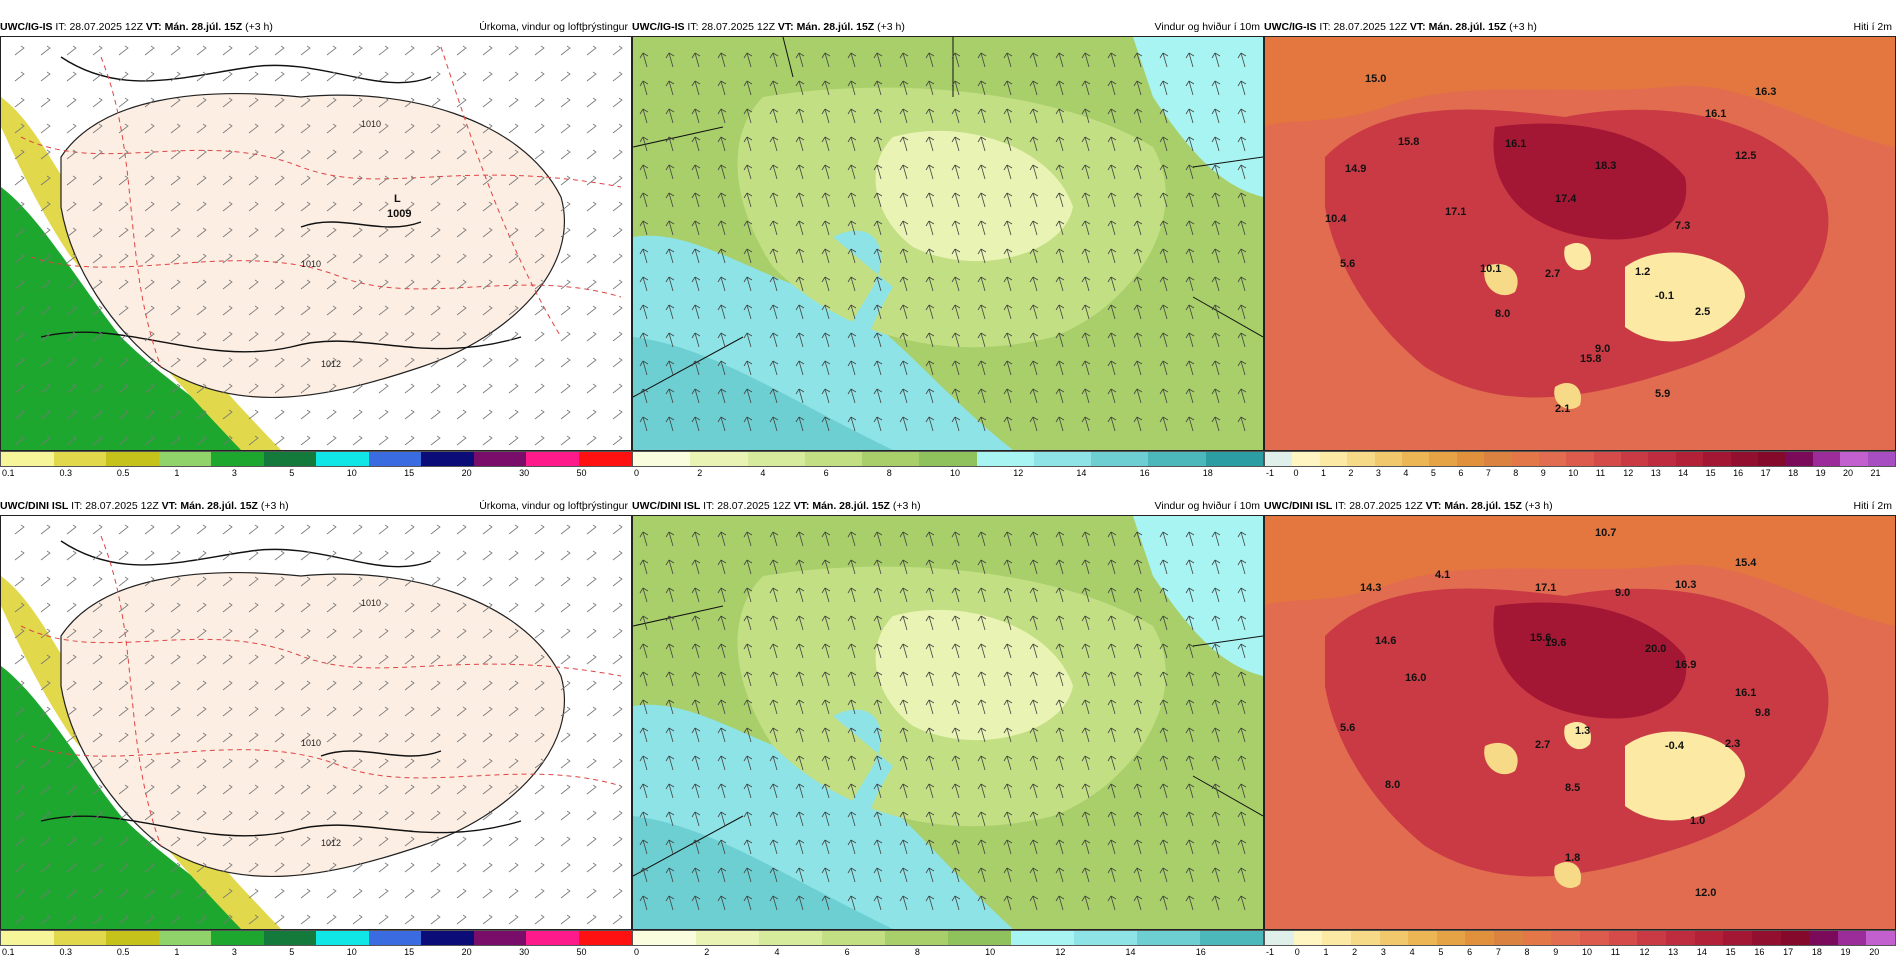 The height and width of the screenshot is (962, 1900). What do you see at coordinates (1523, 27) in the screenshot?
I see `lead-time: (+3 h)` at bounding box center [1523, 27].